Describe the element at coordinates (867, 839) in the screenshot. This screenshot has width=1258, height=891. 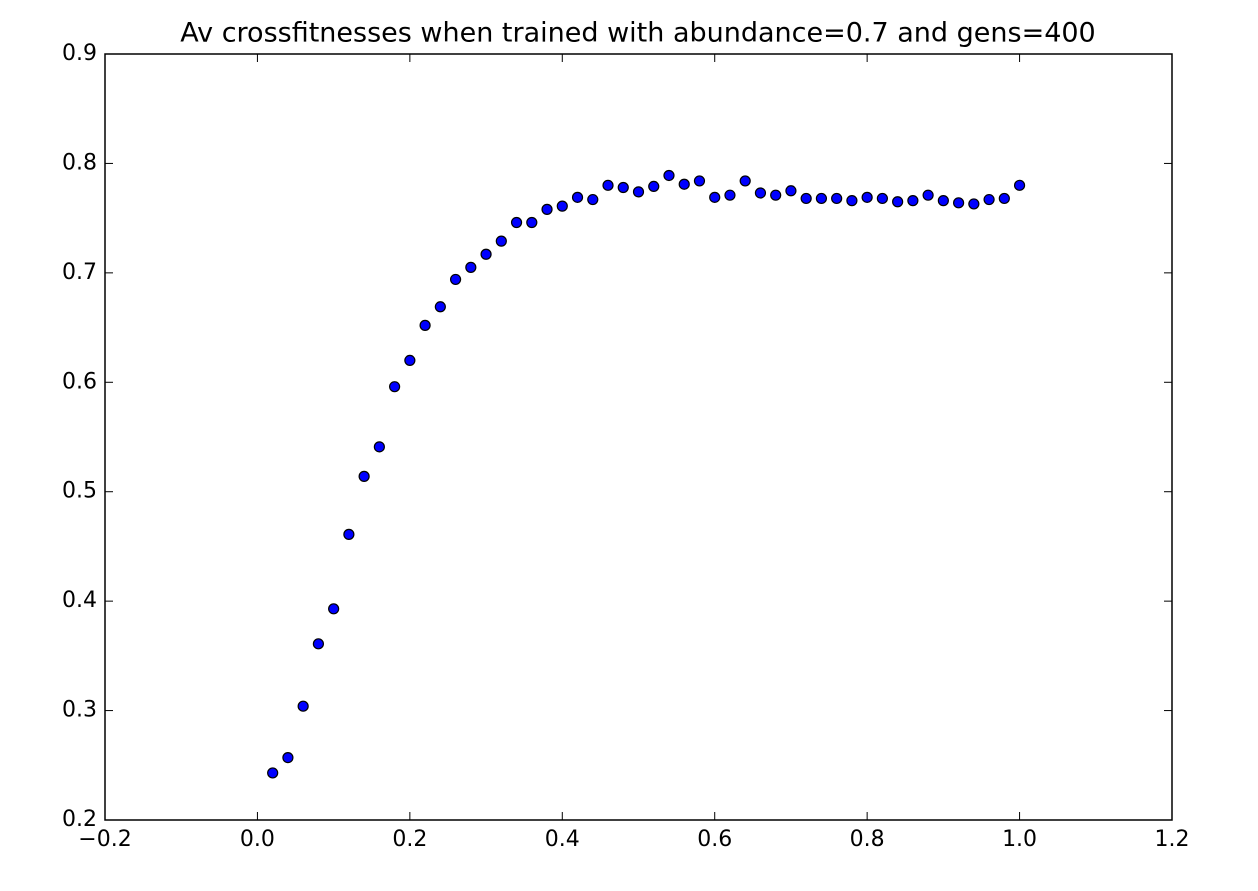
I see `x-tick-label: 0.8` at that location.